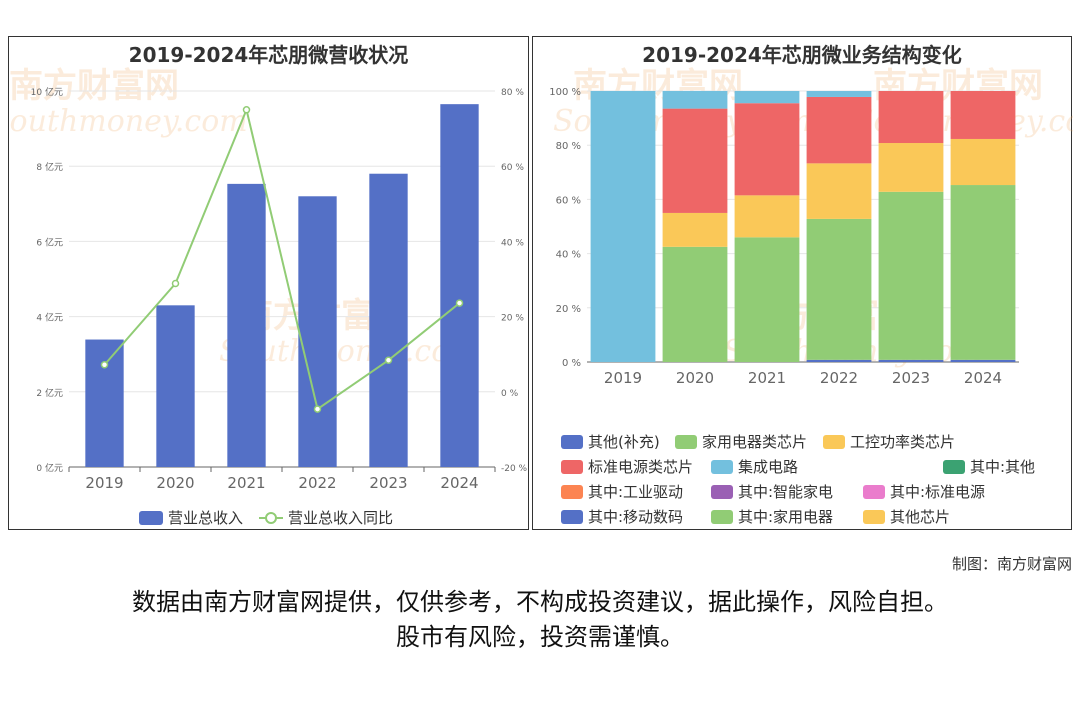 The width and height of the screenshot is (1080, 720). What do you see at coordinates (512, 93) in the screenshot?
I see `y-right-tick-label: 80 %` at bounding box center [512, 93].